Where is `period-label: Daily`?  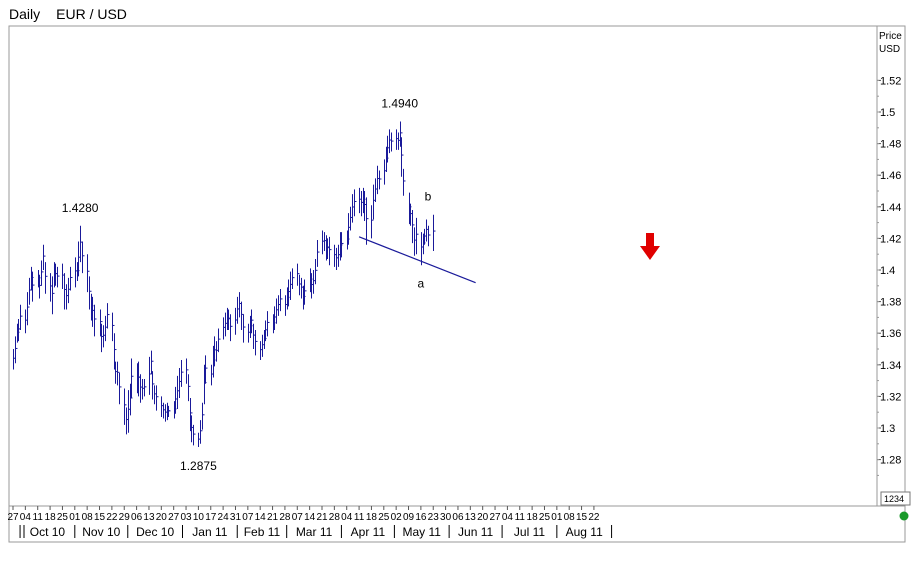
period-label: Daily is located at coordinates (25, 14).